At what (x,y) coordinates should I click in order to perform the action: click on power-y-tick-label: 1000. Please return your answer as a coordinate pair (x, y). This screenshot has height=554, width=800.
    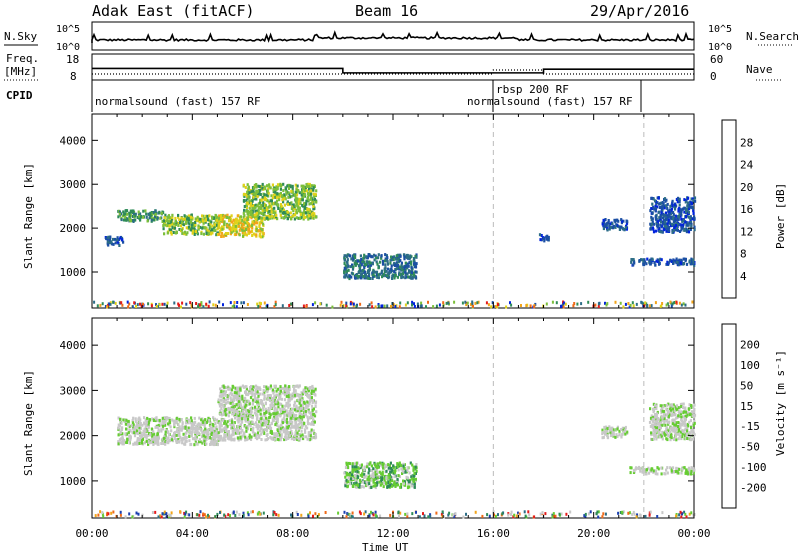
    Looking at the image, I should click on (73, 272).